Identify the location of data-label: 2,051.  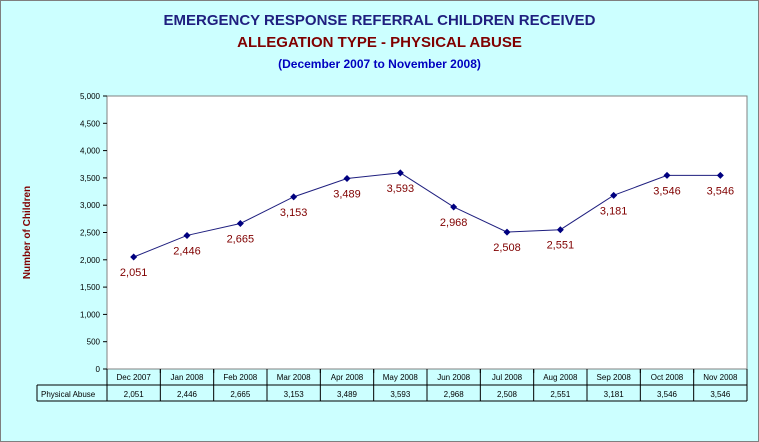
(134, 273).